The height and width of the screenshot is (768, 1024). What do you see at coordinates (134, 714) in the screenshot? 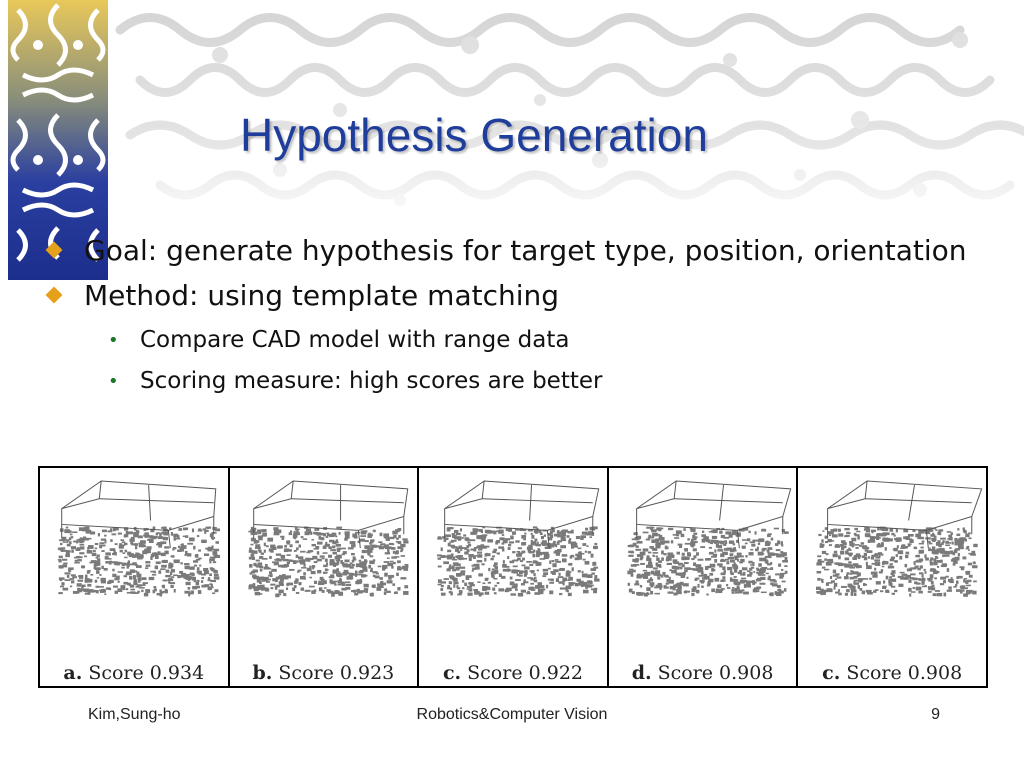
I see `footer-author: Kim,Sung-ho` at bounding box center [134, 714].